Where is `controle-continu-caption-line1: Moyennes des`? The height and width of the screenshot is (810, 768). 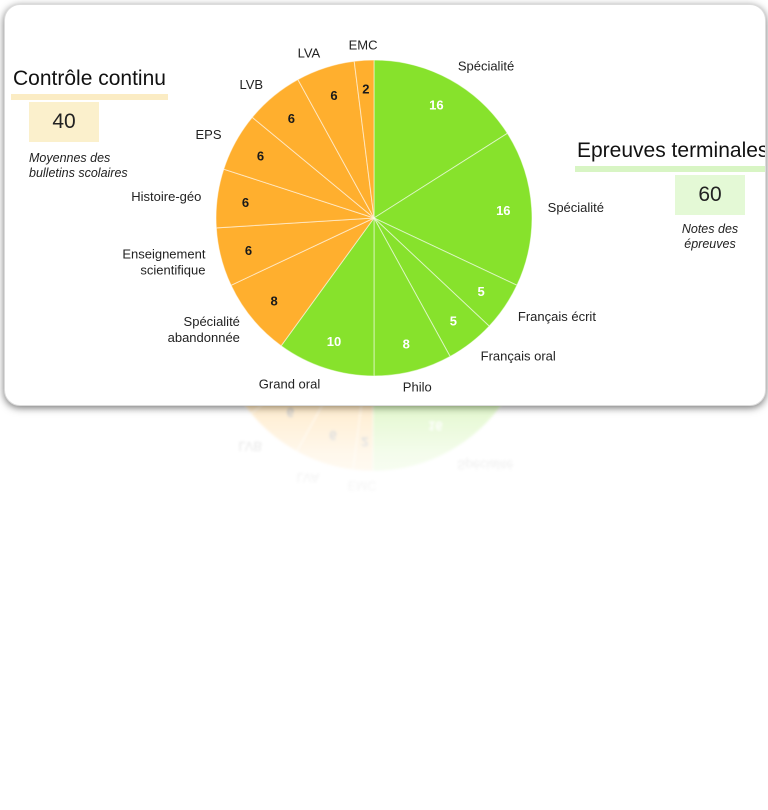 controle-continu-caption-line1: Moyennes des is located at coordinates (70, 158).